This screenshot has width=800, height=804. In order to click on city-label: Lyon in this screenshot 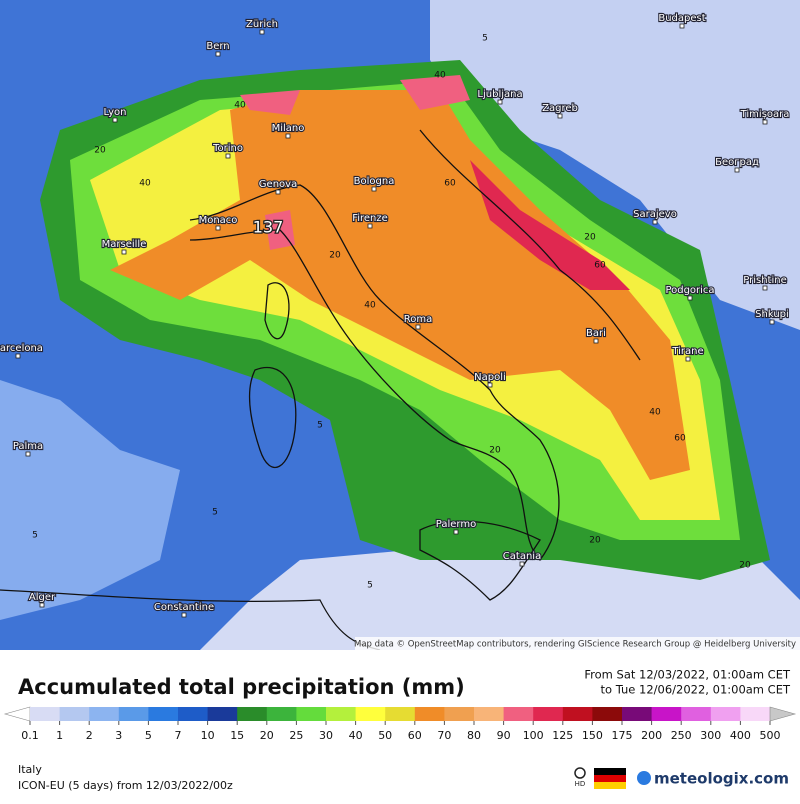, I will do `click(114, 112)`.